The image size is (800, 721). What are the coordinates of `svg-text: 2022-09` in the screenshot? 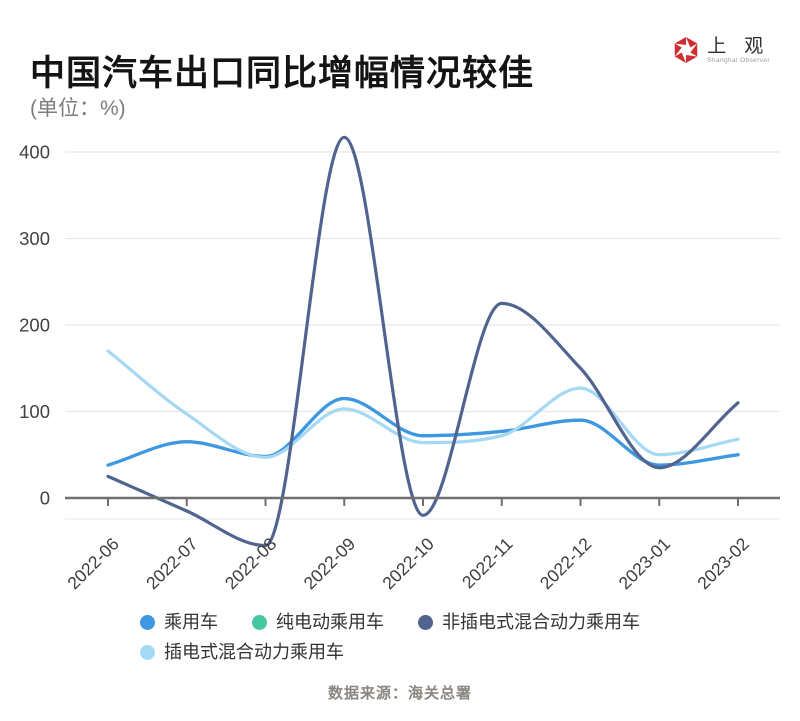 It's located at (330, 564).